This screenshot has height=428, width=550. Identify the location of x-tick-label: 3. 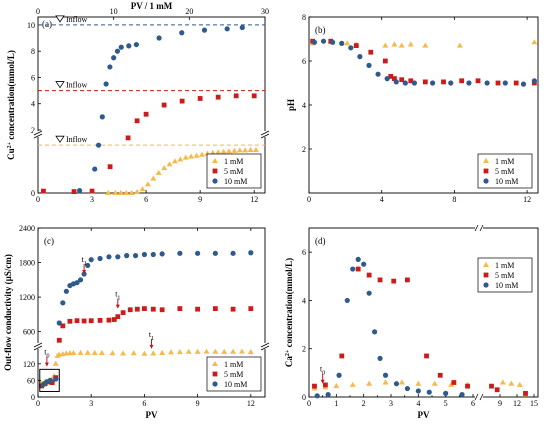
(391, 403).